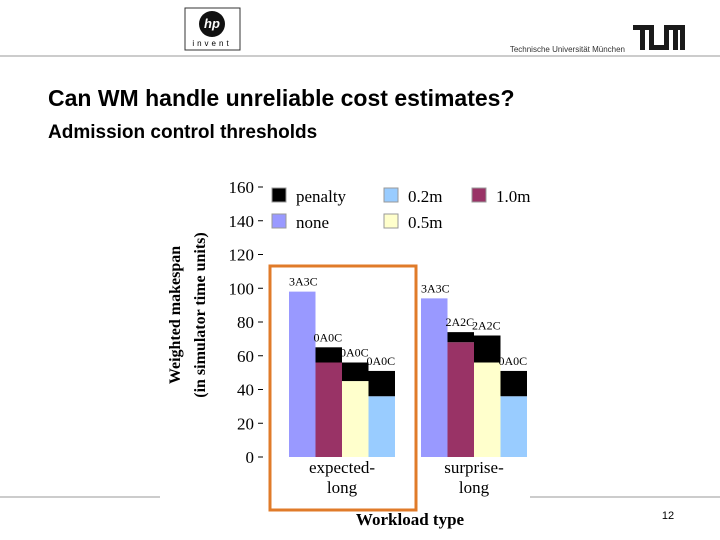 This screenshot has width=720, height=540. Describe the element at coordinates (474, 467) in the screenshot. I see `x-tick-label: surprise-` at that location.